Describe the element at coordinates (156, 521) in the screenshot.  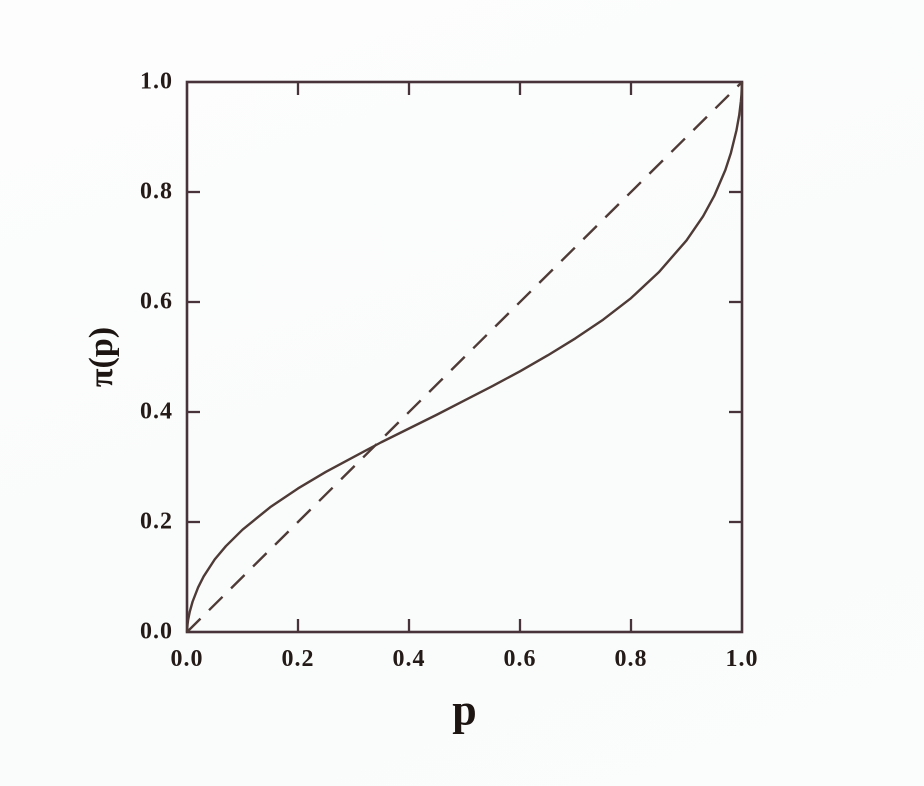
I see `y-tick-label: 0.2` at that location.